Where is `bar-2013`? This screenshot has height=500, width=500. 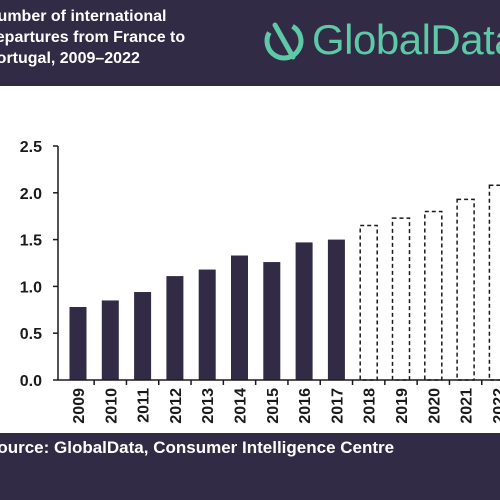
bar-2013 is located at coordinates (207, 324).